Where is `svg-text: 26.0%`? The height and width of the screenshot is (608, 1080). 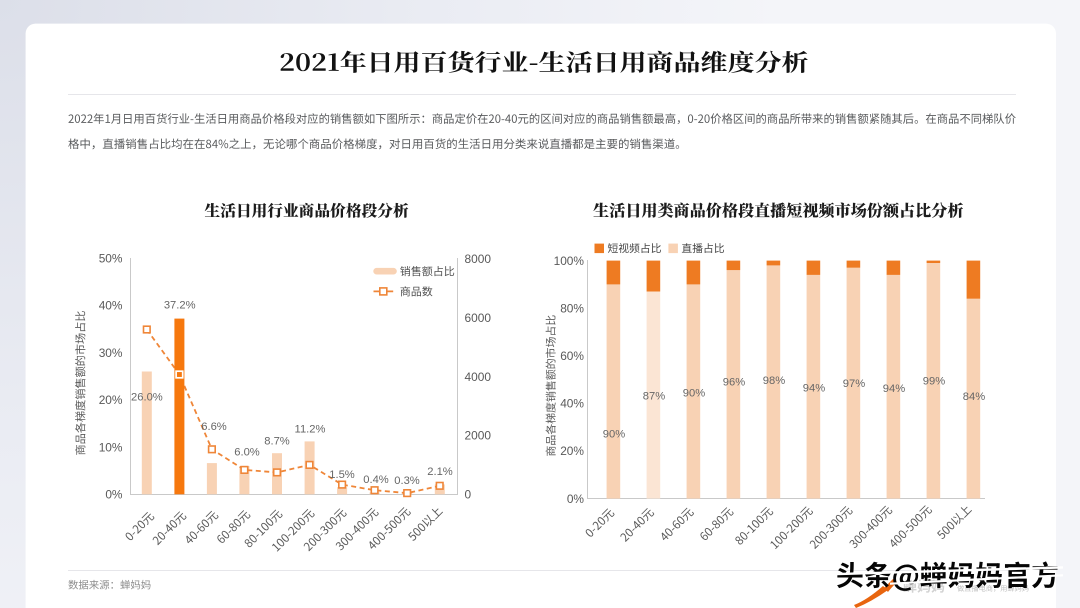
svg-text: 26.0% is located at coordinates (147, 397).